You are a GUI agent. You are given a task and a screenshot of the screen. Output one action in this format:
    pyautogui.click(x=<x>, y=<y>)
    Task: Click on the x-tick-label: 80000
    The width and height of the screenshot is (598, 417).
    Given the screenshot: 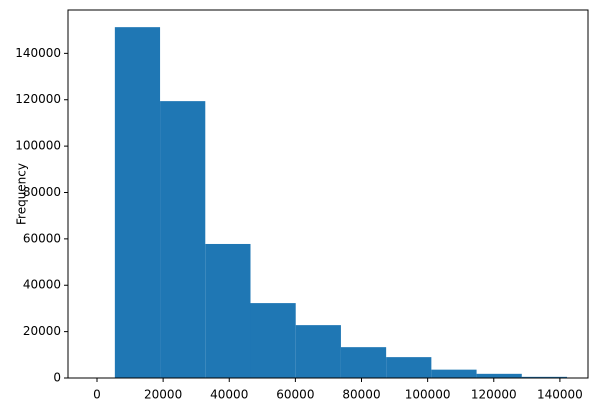 What is the action you would take?
    pyautogui.click(x=361, y=395)
    